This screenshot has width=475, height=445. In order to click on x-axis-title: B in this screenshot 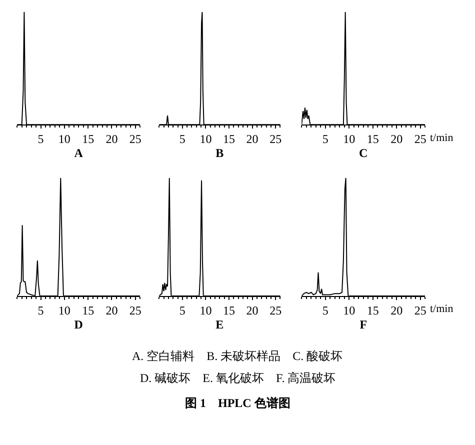, I will do `click(220, 153)`.